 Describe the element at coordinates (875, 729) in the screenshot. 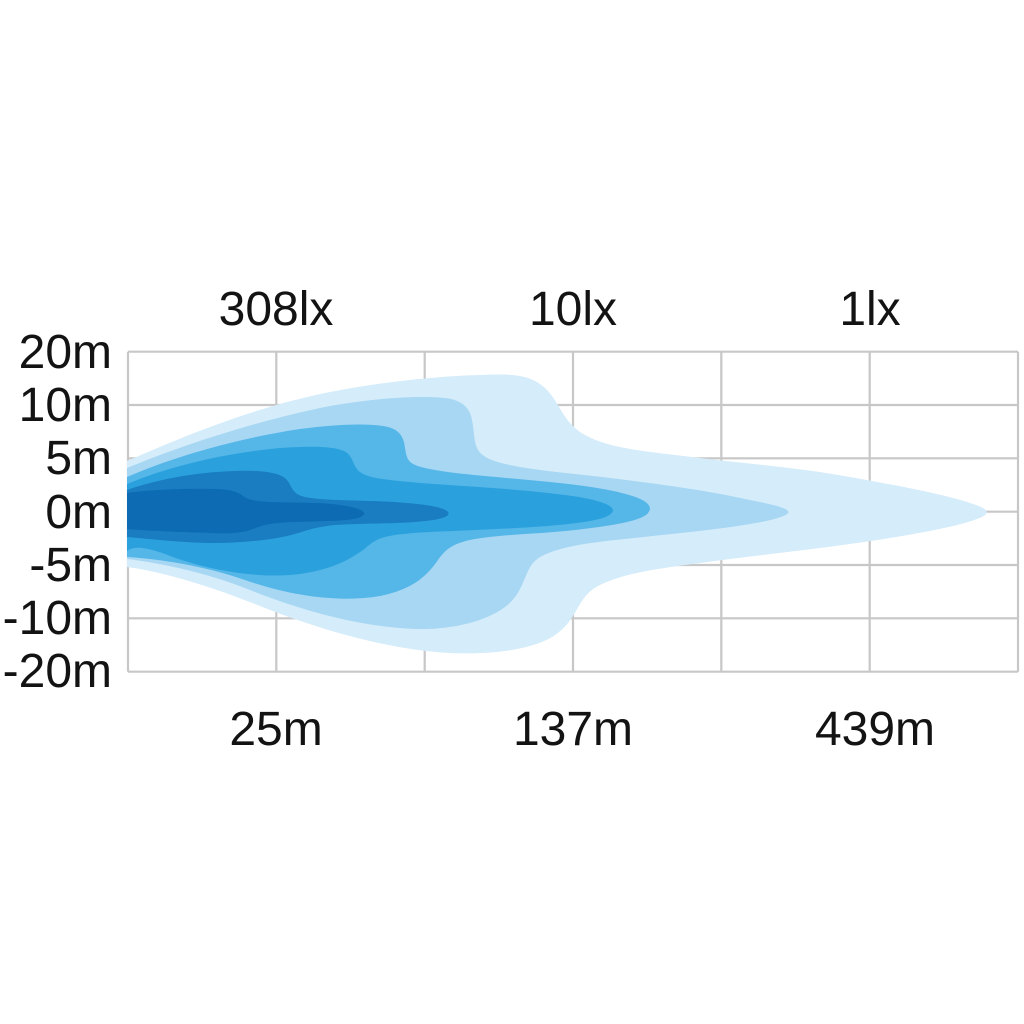

I see `distance-tick-label: 439m` at that location.